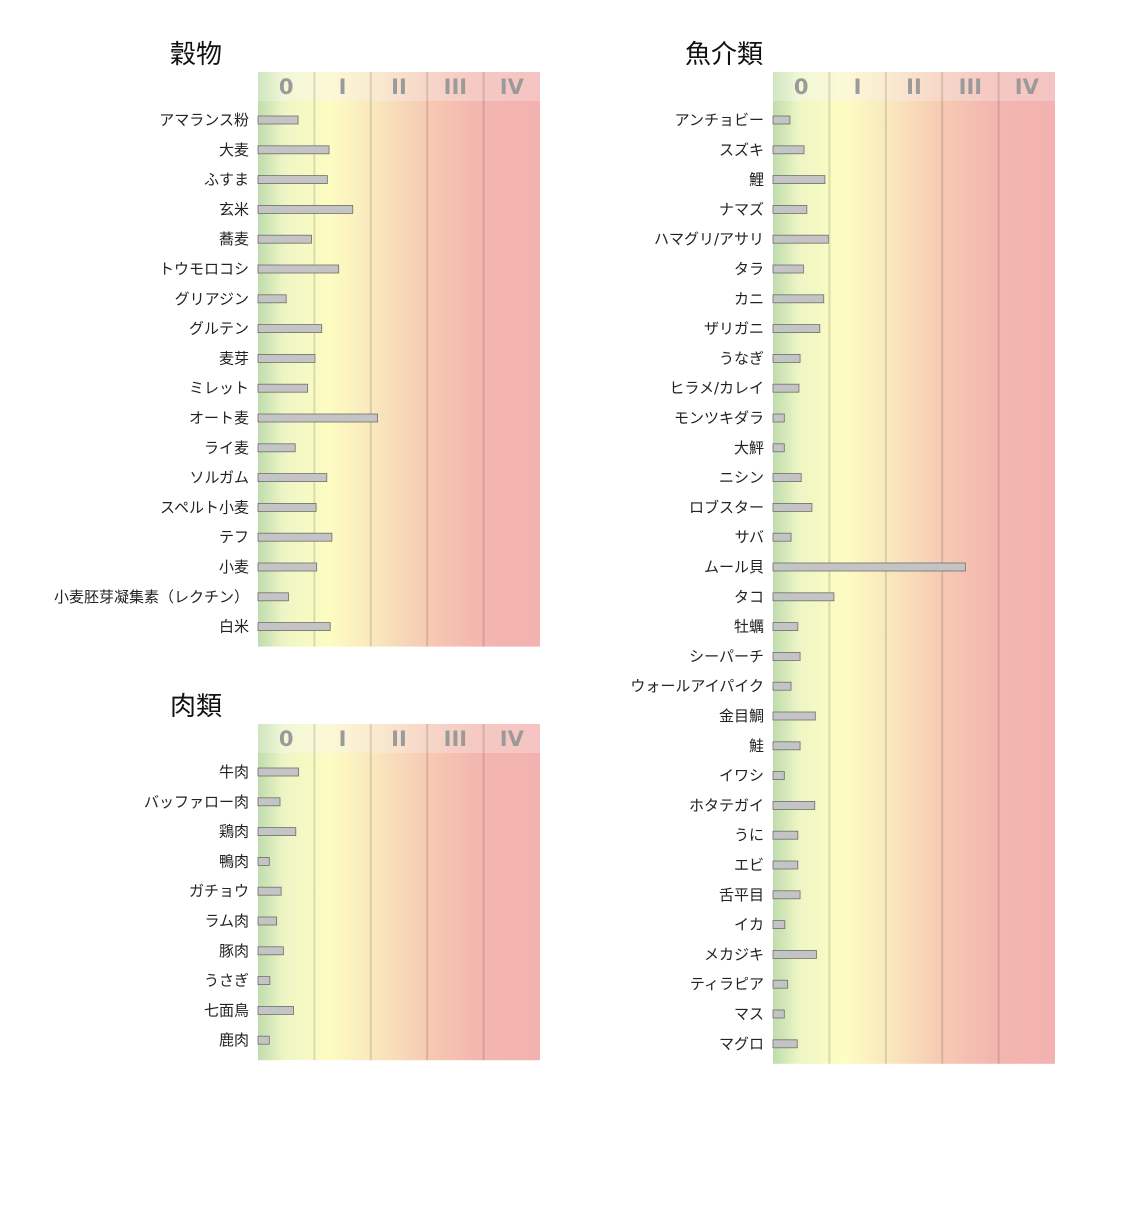  I want to click on category-label: エビ, so click(749, 865).